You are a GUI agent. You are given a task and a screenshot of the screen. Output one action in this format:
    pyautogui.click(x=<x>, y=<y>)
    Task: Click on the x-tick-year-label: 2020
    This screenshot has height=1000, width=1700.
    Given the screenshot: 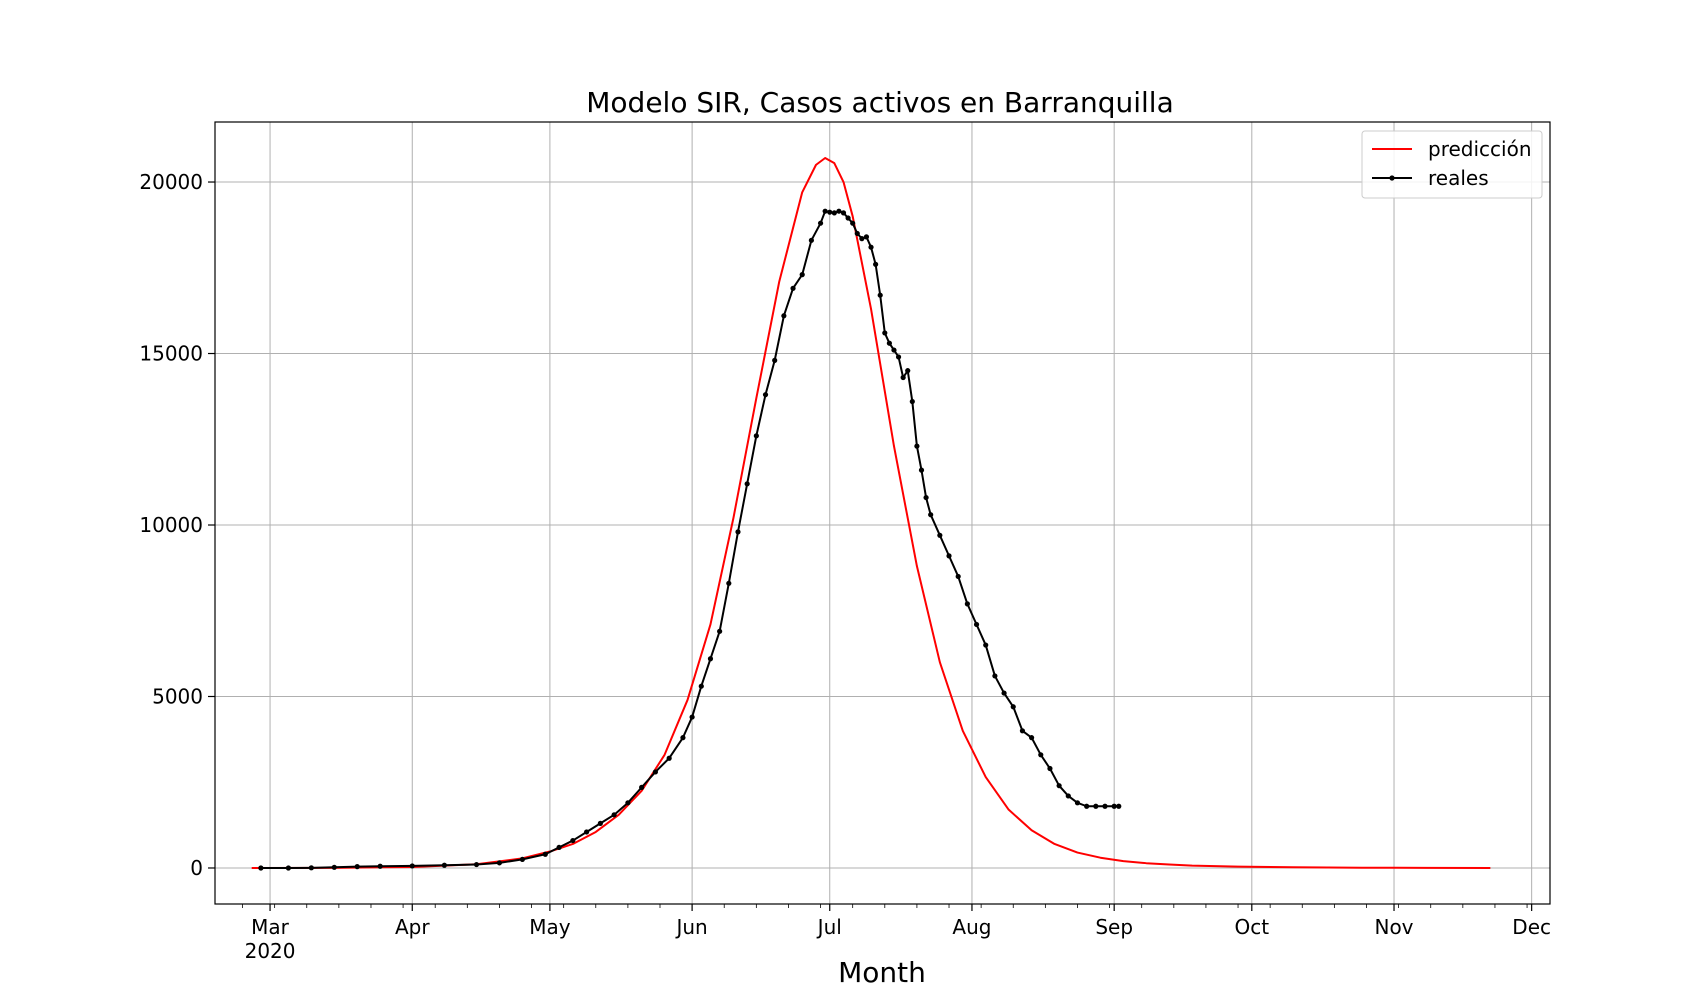 What is the action you would take?
    pyautogui.click(x=270, y=951)
    